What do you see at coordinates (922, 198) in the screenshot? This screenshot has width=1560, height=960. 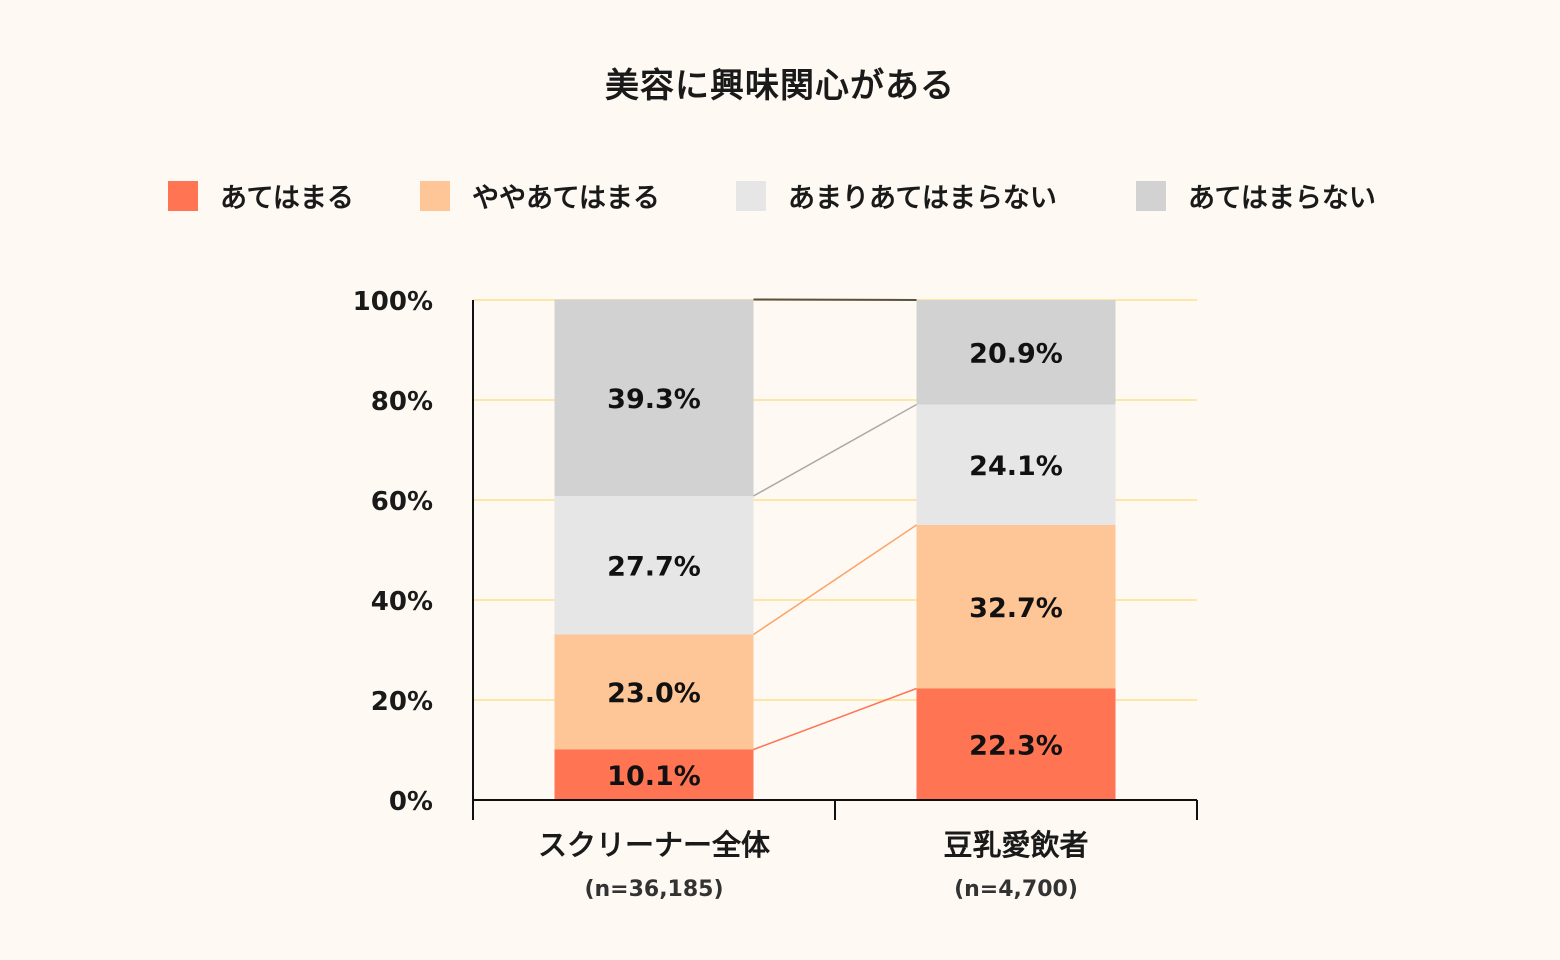 I see `legend-label: あまりあてはまらない` at bounding box center [922, 198].